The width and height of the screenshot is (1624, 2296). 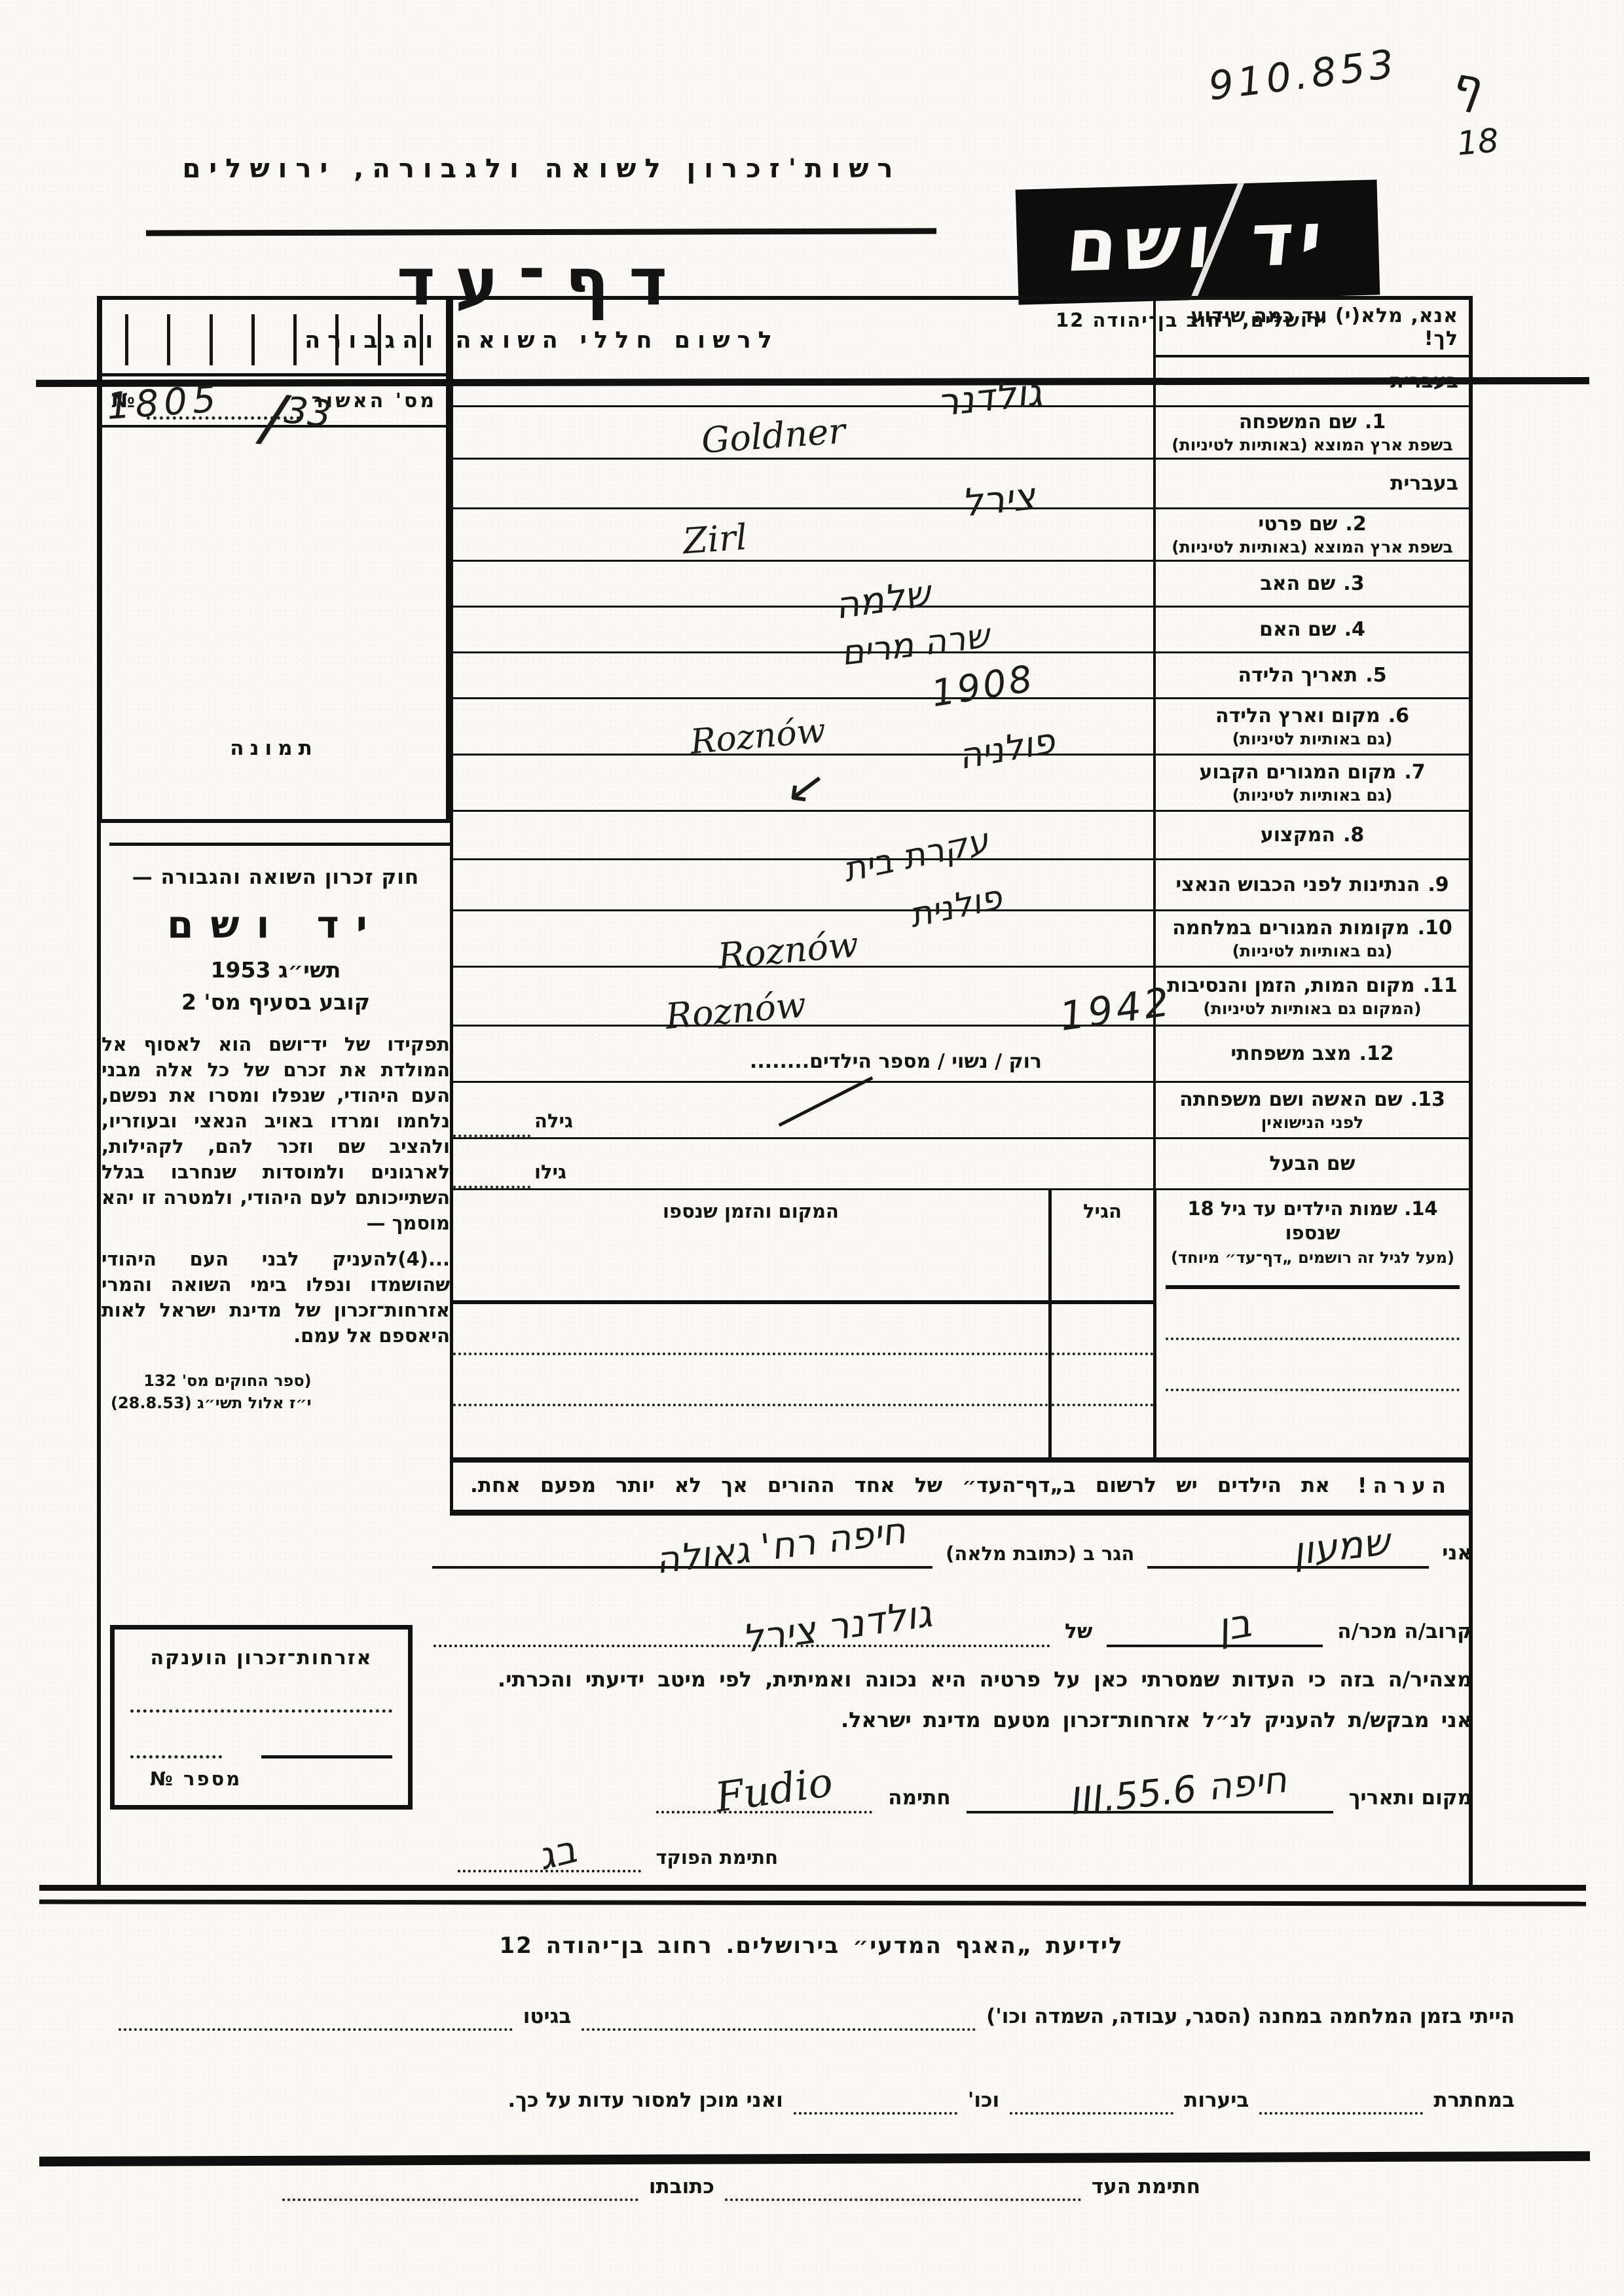 I want to click on field-row-father-name: 3. שם האב שלמה, so click(x=961, y=595).